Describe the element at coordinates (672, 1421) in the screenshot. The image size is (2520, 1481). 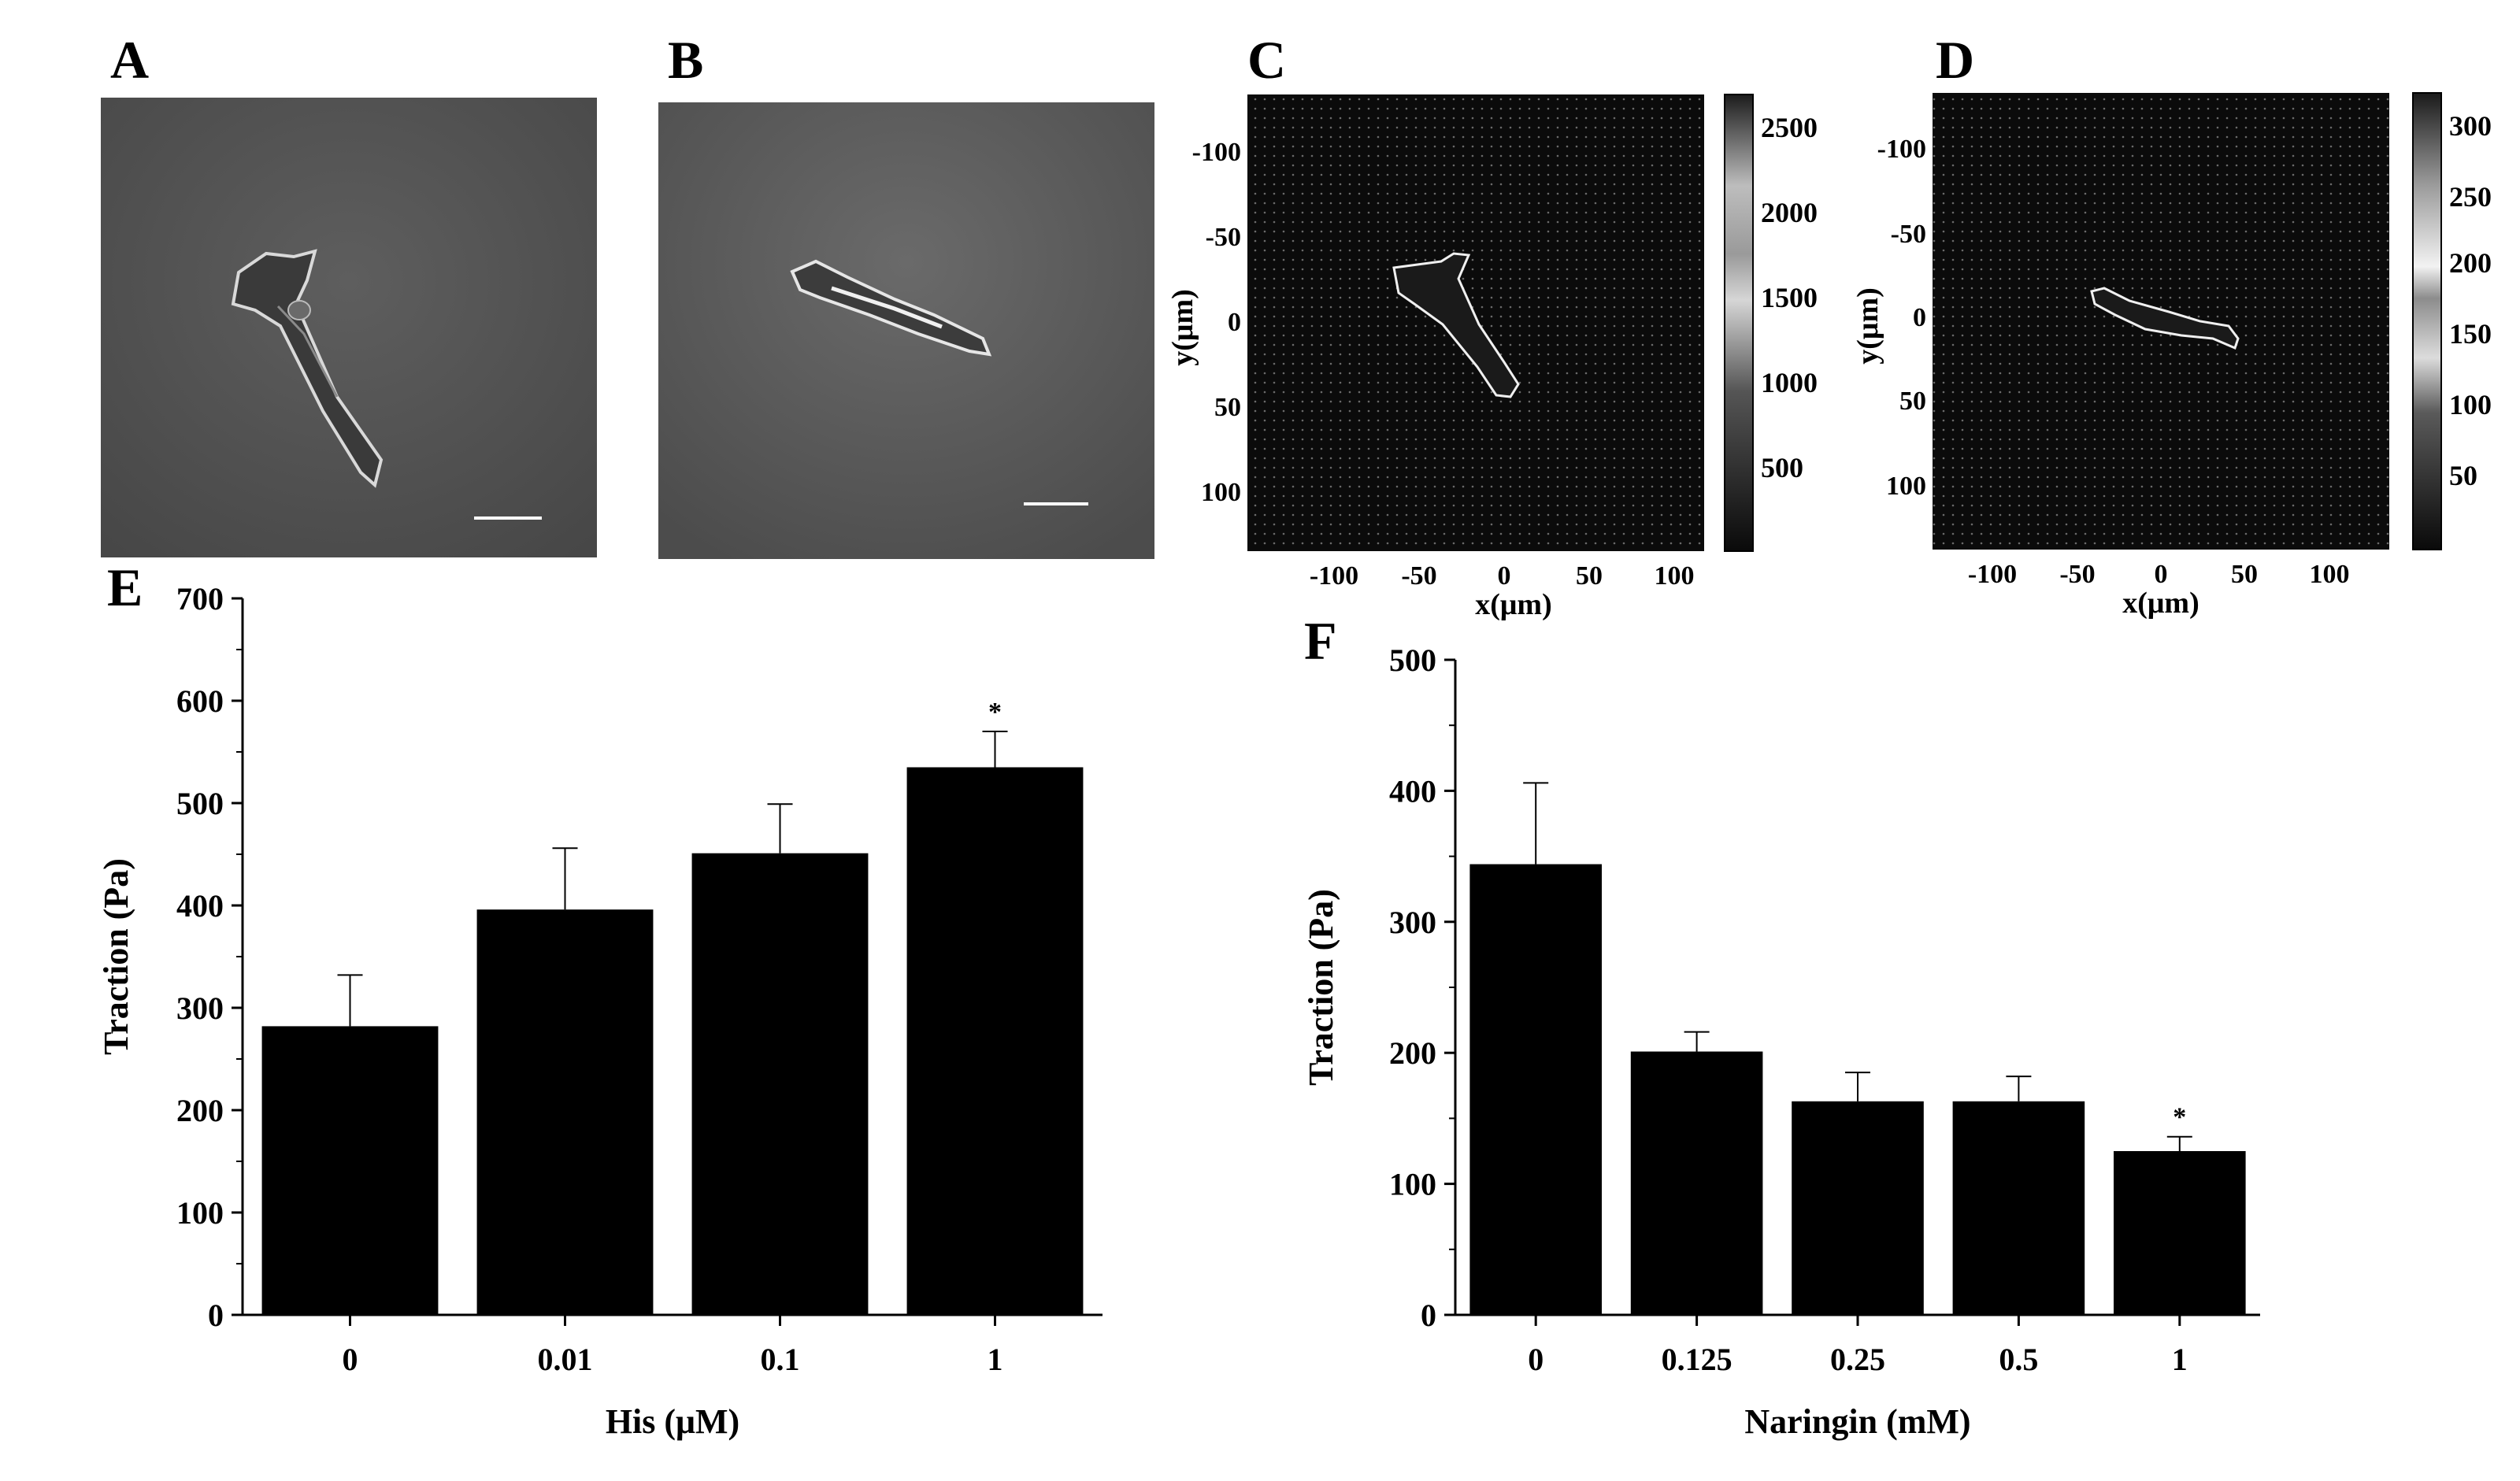
I see `x-axis-label: His (μM)` at that location.